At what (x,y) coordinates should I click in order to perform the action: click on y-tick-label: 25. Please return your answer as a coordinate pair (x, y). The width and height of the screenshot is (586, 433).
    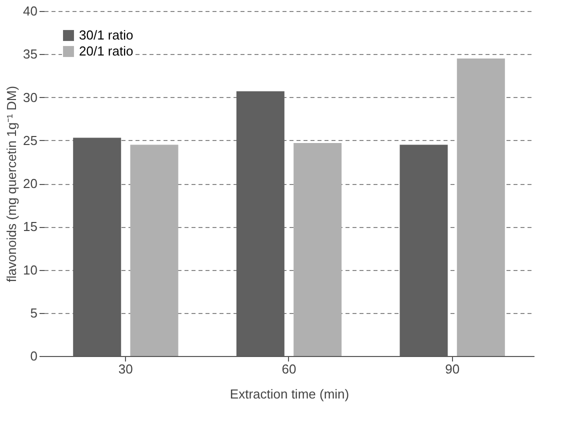
    Looking at the image, I should click on (30, 140).